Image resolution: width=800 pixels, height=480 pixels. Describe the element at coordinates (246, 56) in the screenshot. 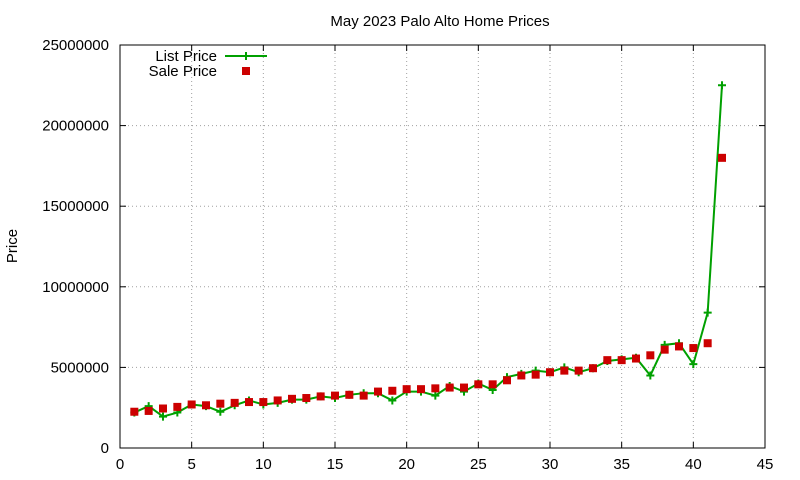

I see `legend-marker-list-price` at that location.